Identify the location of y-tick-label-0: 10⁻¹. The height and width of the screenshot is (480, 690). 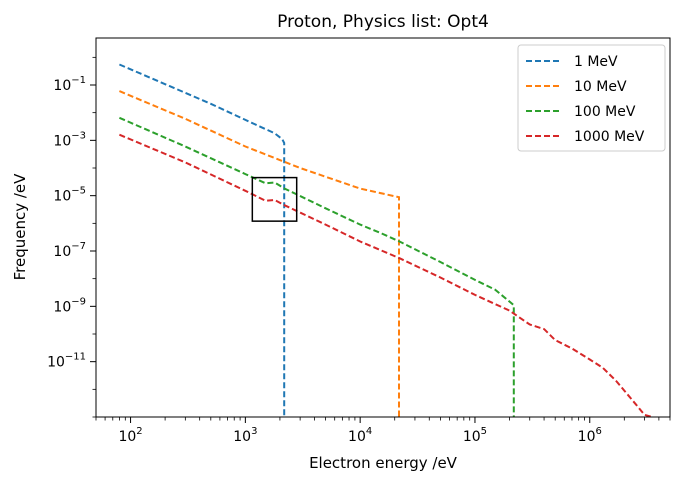
(69, 84).